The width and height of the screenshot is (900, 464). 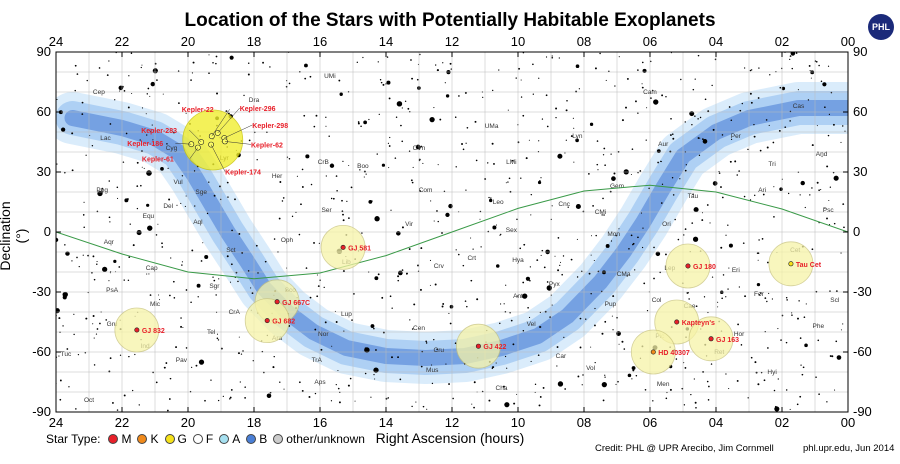 I want to click on legend-entry-label: B, so click(x=263, y=439).